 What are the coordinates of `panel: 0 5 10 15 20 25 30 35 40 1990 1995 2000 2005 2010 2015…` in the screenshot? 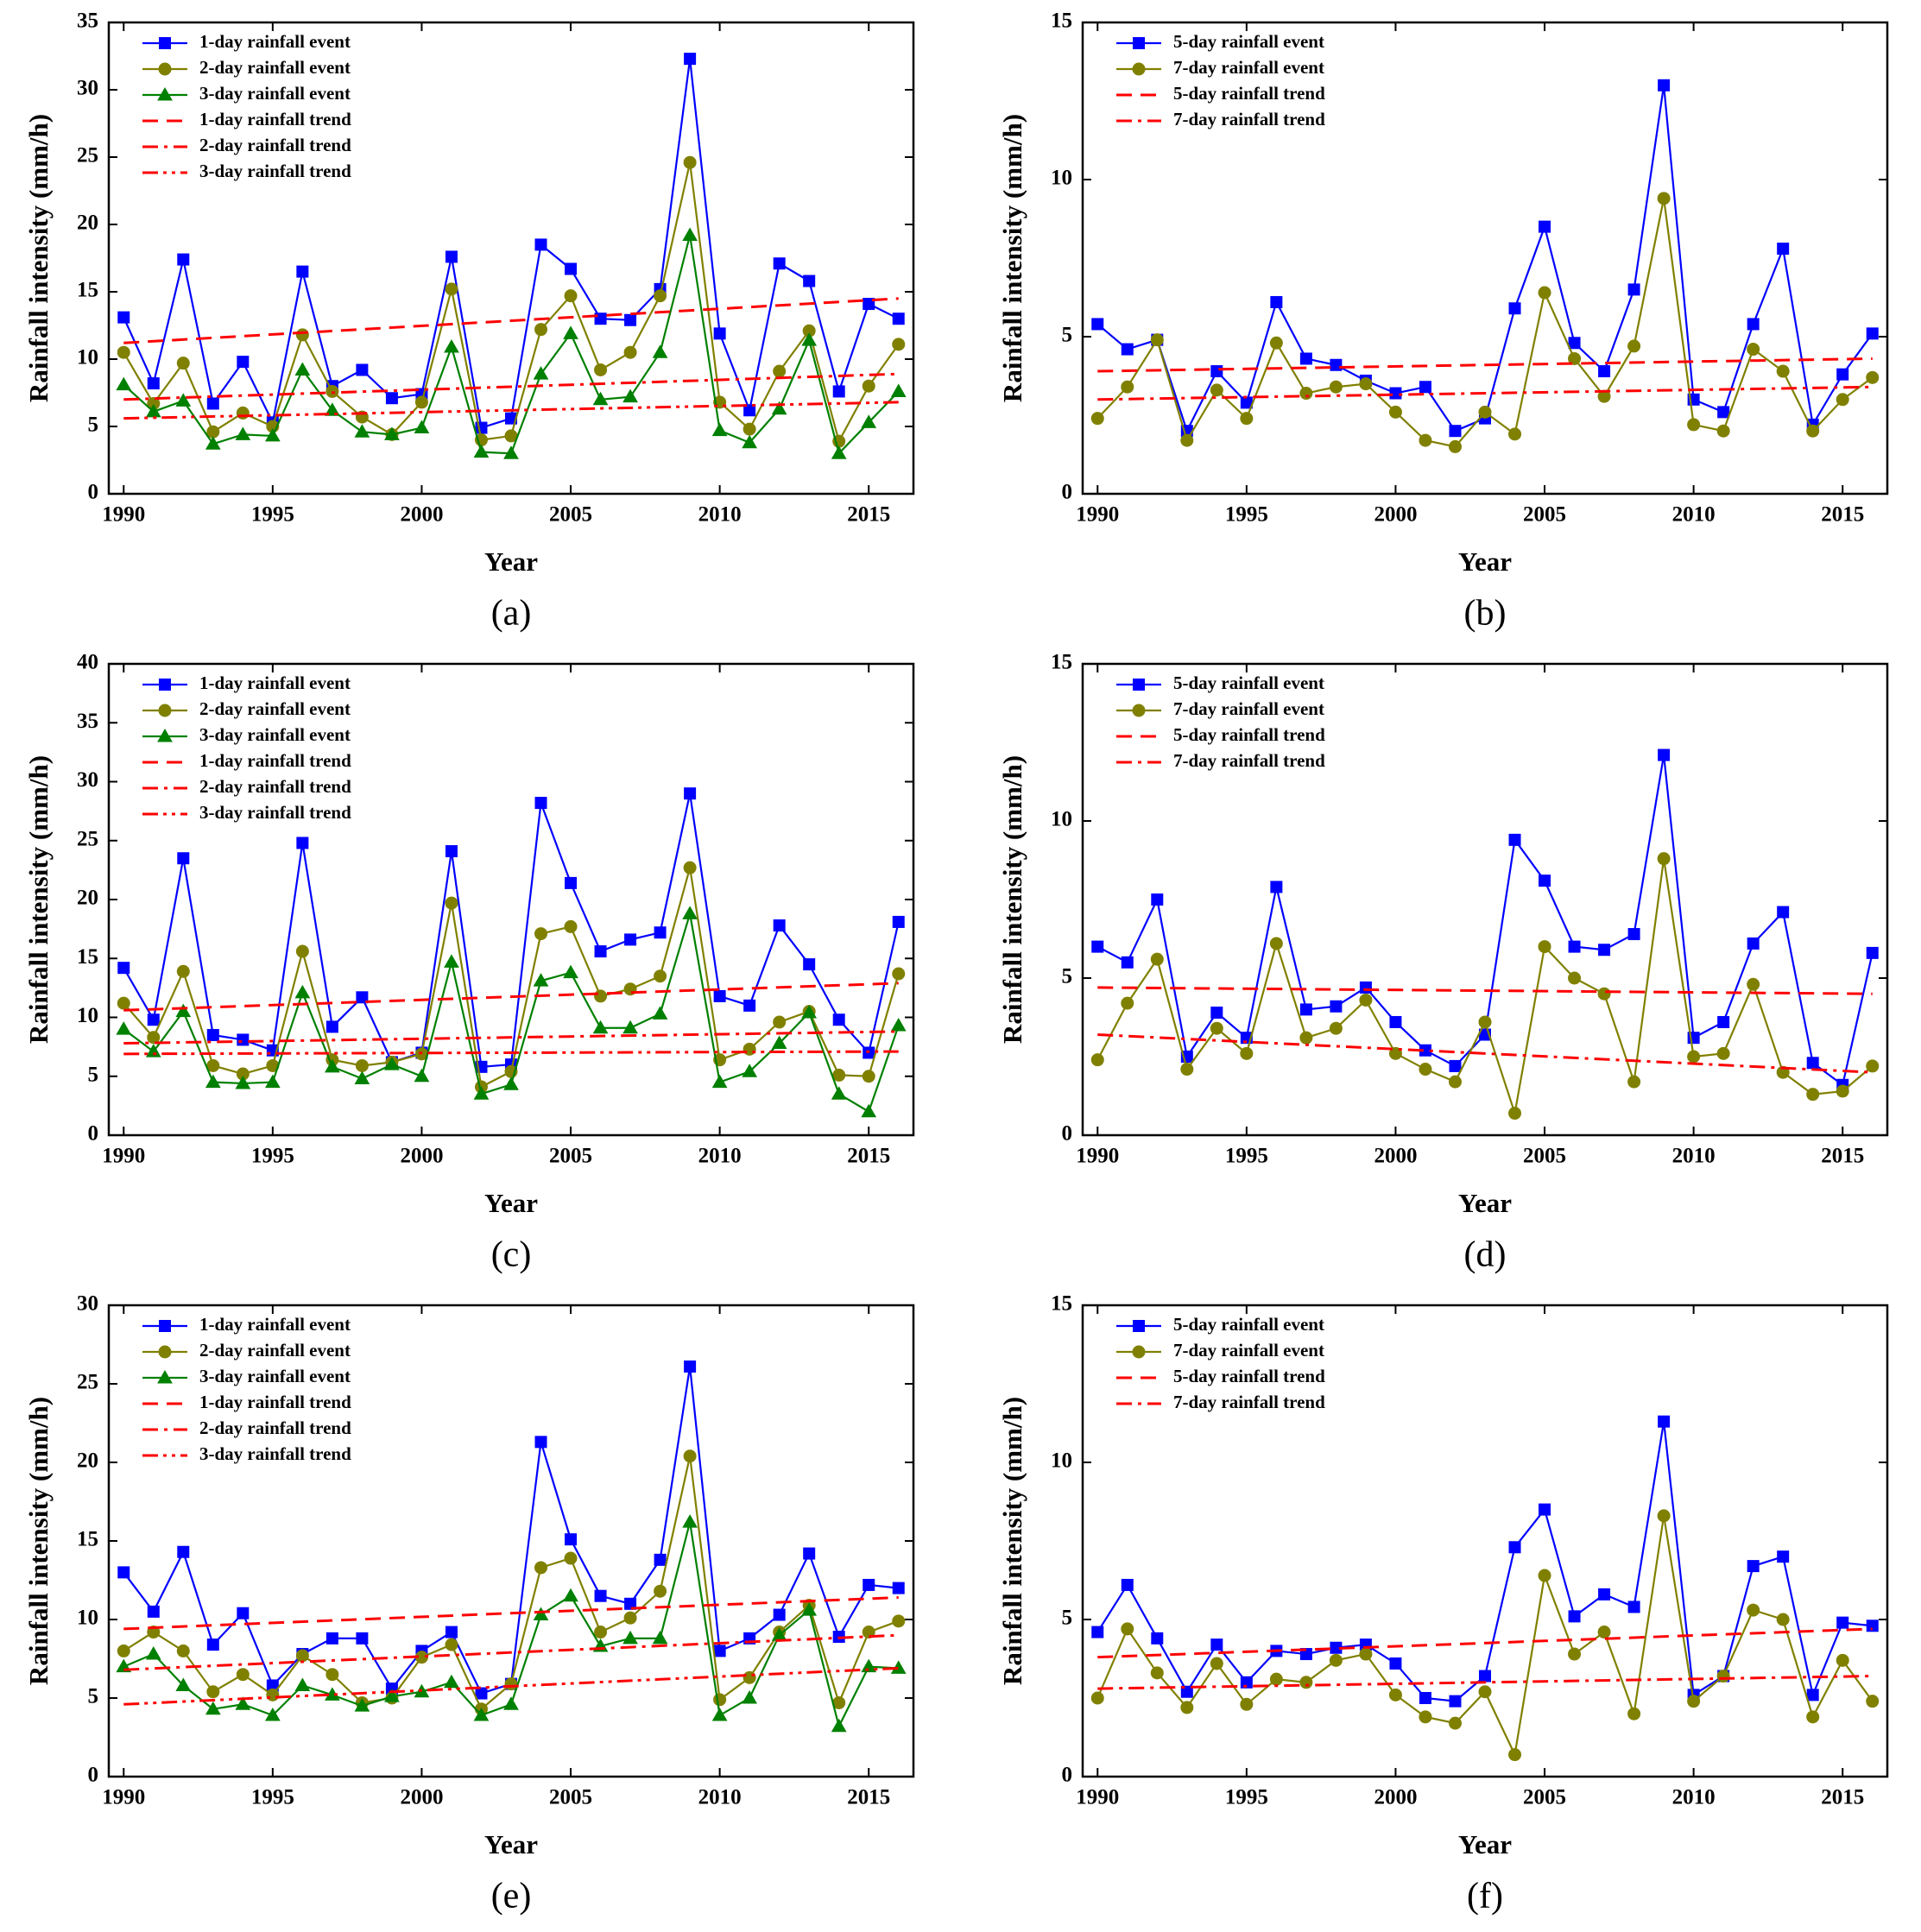 It's located at (469, 963).